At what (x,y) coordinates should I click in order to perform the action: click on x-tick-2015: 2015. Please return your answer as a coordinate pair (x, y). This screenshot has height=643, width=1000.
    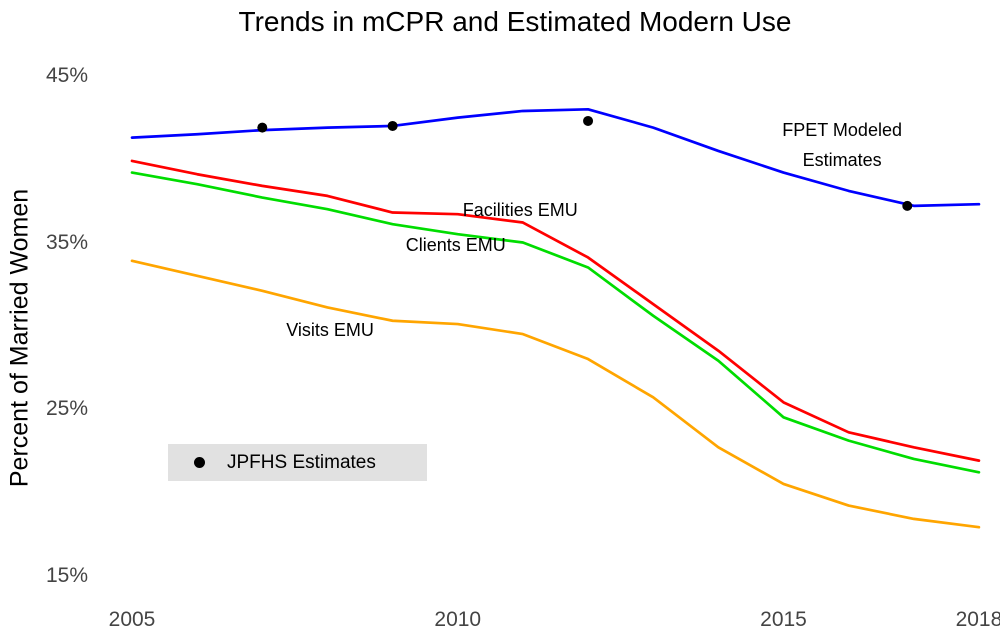
    Looking at the image, I should click on (783, 619).